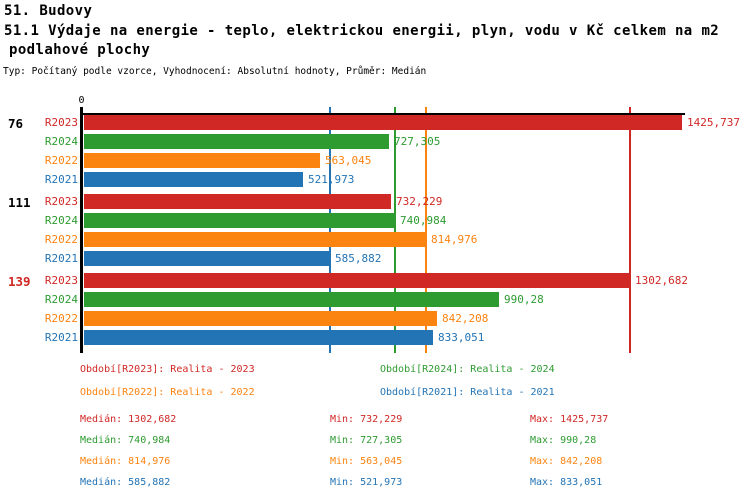 The width and height of the screenshot is (750, 498). I want to click on bar-139-r2021, so click(258, 337).